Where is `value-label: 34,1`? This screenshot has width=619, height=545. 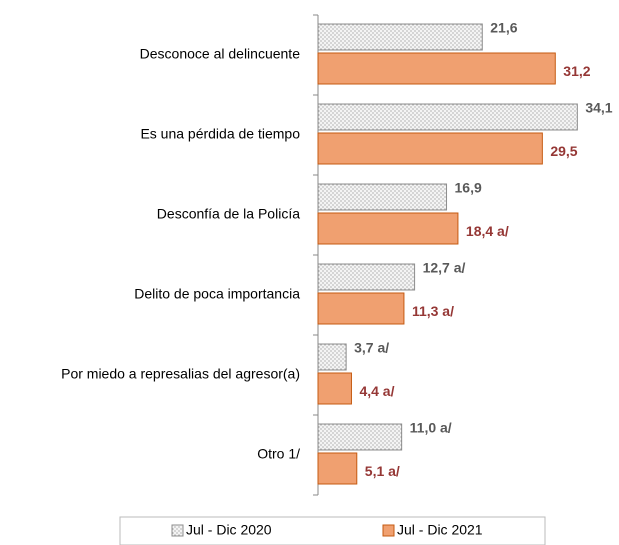 value-label: 34,1 is located at coordinates (598, 108).